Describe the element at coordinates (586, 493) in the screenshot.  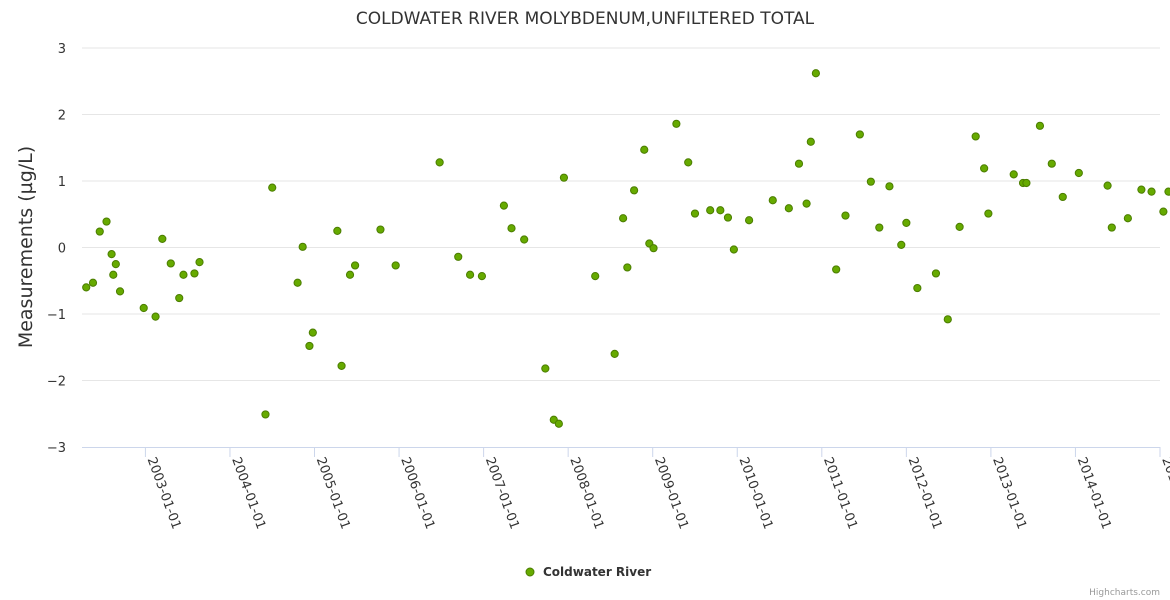
I see `x-tick-label: 2008-01-01` at that location.